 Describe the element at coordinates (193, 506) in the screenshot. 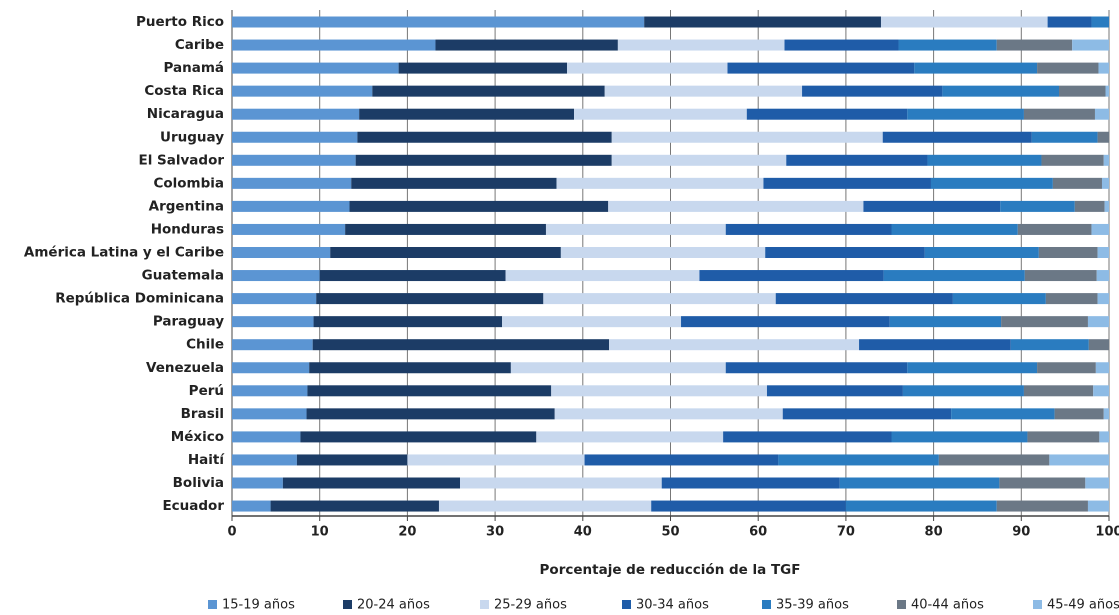

I see `y-tick-label: Ecuador` at that location.